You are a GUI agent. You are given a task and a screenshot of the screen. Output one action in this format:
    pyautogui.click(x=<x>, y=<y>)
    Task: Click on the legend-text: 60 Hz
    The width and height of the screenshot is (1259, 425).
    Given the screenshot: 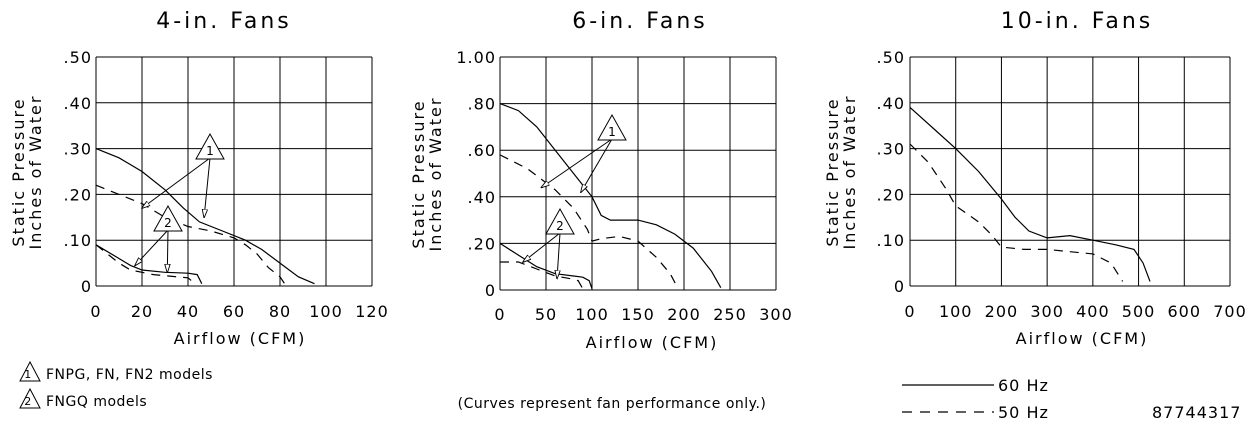 What is the action you would take?
    pyautogui.click(x=1023, y=385)
    